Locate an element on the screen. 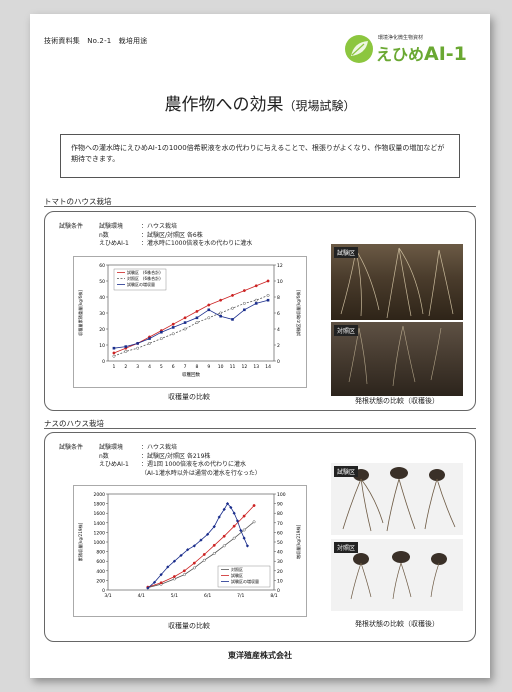 The image size is (512, 692). tomato-heading: トマトのハウス栽培 is located at coordinates (78, 201).